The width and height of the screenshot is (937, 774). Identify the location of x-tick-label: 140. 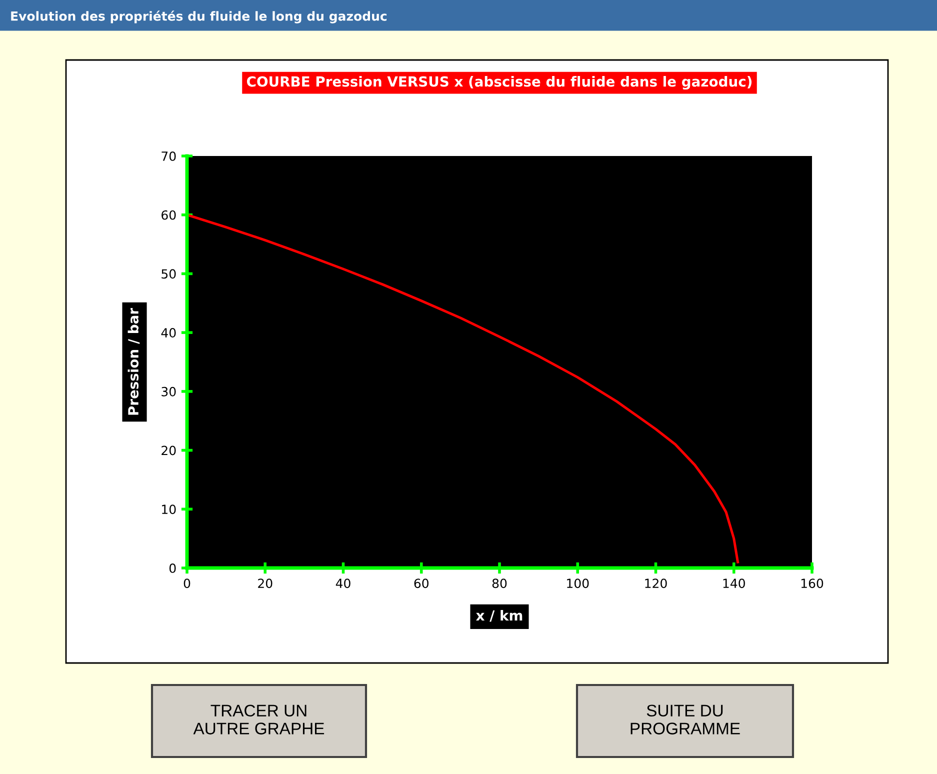
(734, 583).